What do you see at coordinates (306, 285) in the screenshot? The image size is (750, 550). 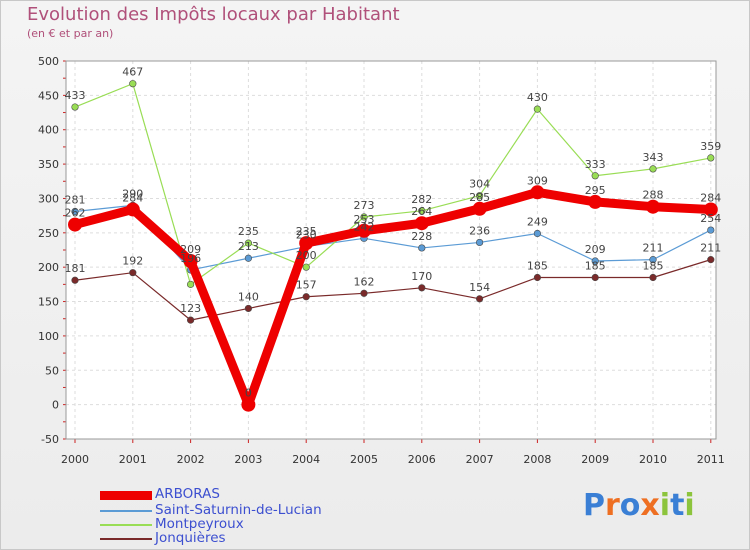 I see `data-label: 157` at bounding box center [306, 285].